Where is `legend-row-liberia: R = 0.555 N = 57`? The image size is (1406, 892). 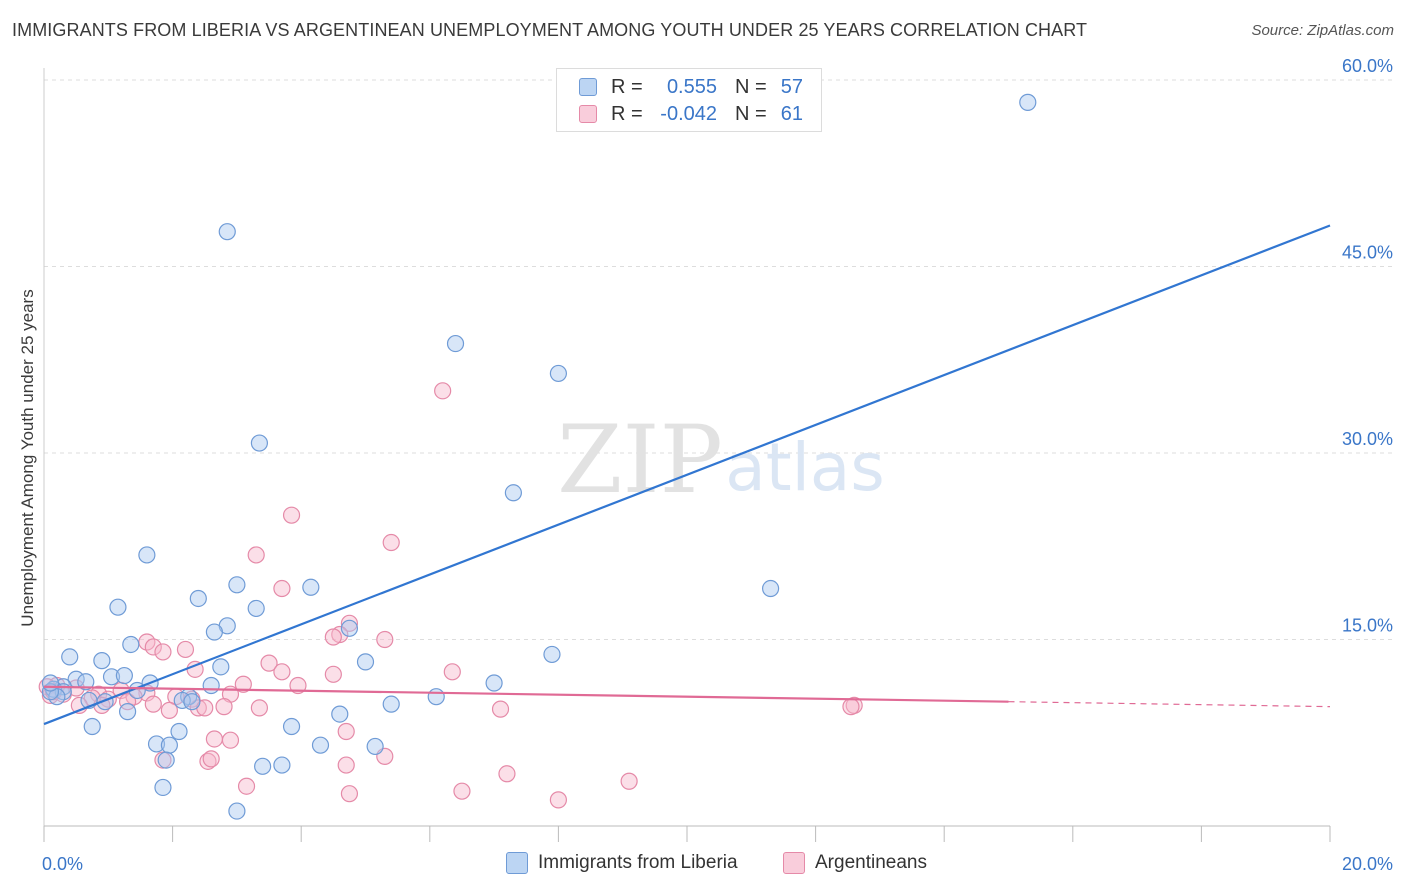 legend-row-liberia: R = 0.555 N = 57 is located at coordinates (691, 87).